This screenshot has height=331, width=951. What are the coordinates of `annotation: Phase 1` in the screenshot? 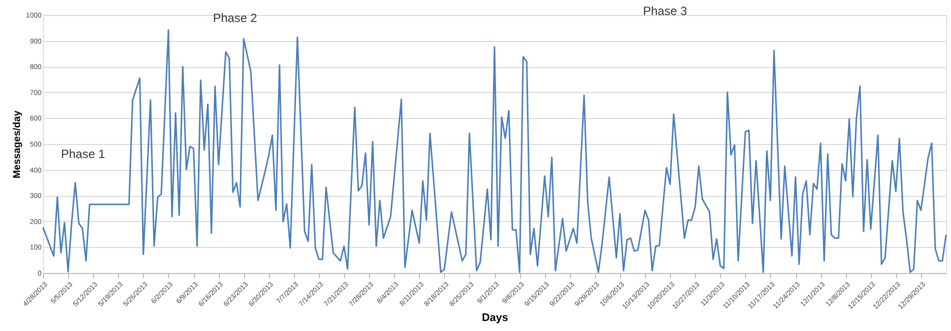 It's located at (83, 154).